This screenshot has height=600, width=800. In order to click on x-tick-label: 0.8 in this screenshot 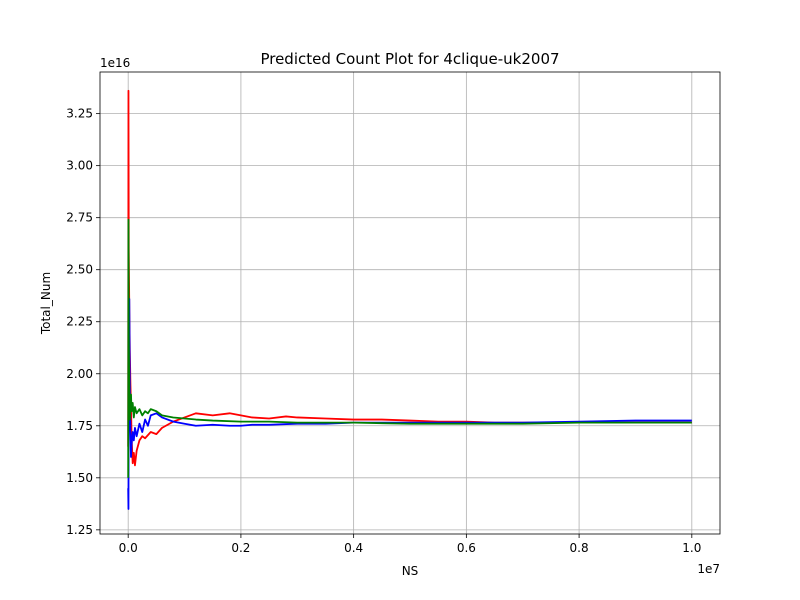, I will do `click(579, 548)`.